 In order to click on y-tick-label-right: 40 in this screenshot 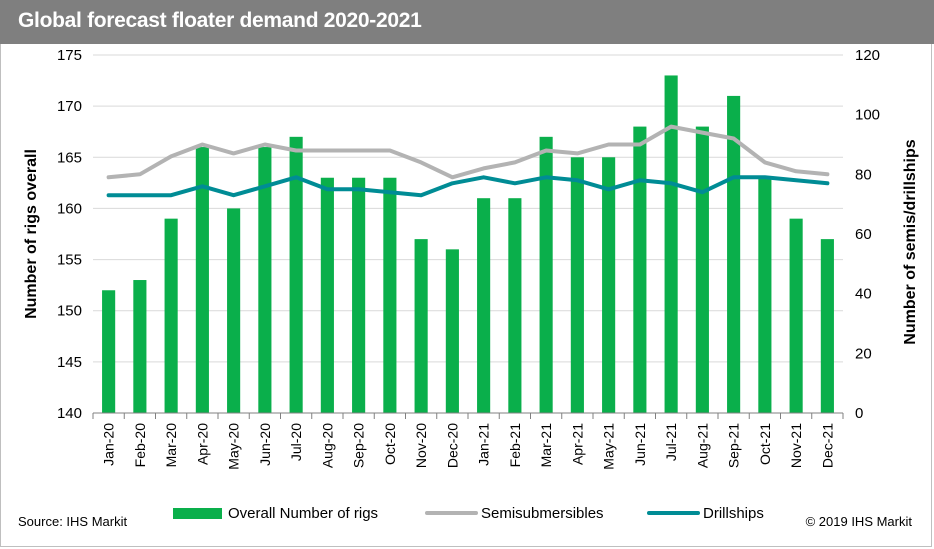, I will do `click(863, 294)`.